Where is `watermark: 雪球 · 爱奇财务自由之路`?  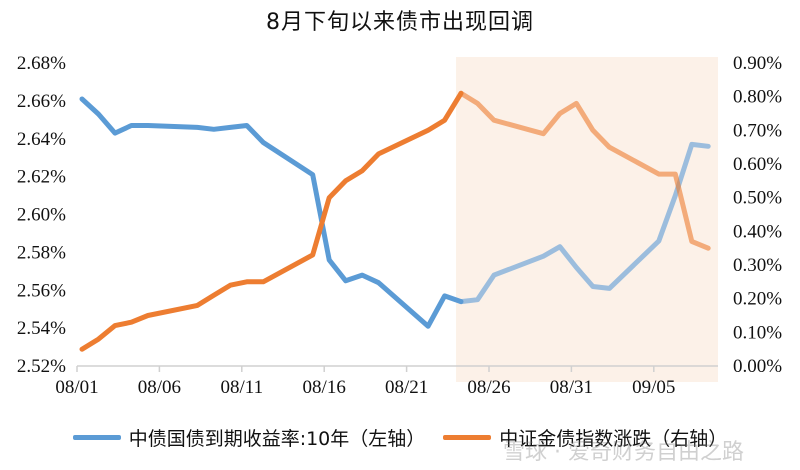
watermark: 雪球 · 爱奇财务自由之路 is located at coordinates (623, 452).